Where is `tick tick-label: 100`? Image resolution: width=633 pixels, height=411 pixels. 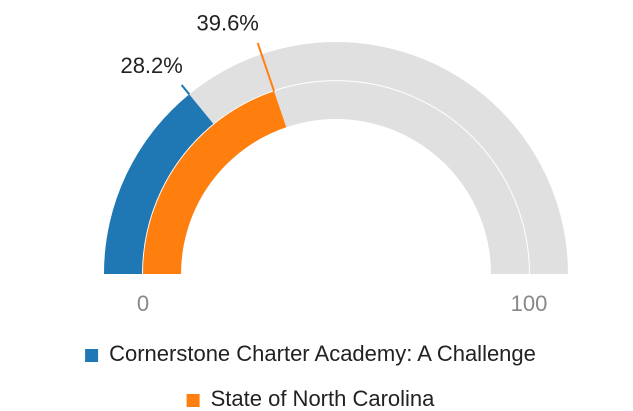
tick tick-label: 100 is located at coordinates (529, 303).